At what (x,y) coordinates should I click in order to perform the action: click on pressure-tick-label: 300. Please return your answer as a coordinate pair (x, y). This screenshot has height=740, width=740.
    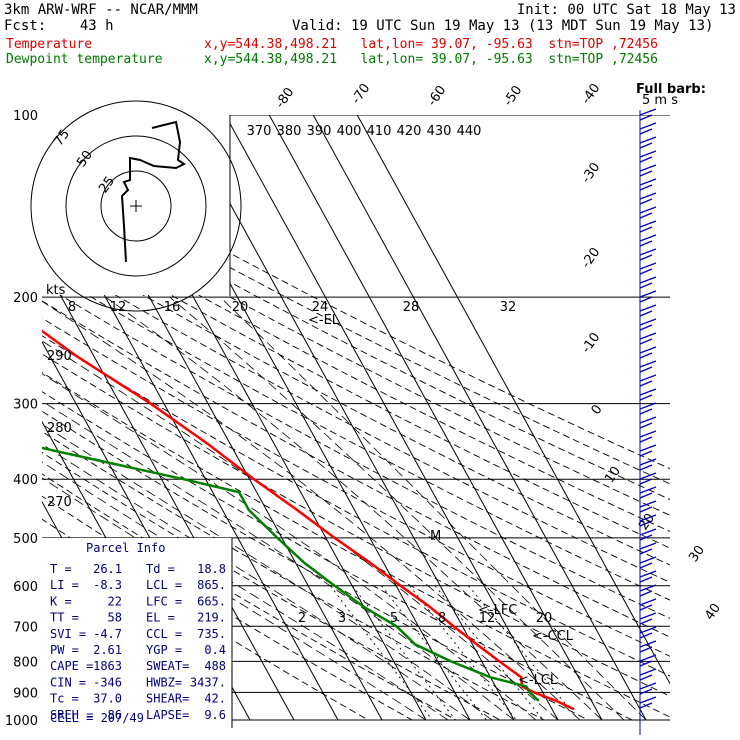
    Looking at the image, I should click on (25, 405).